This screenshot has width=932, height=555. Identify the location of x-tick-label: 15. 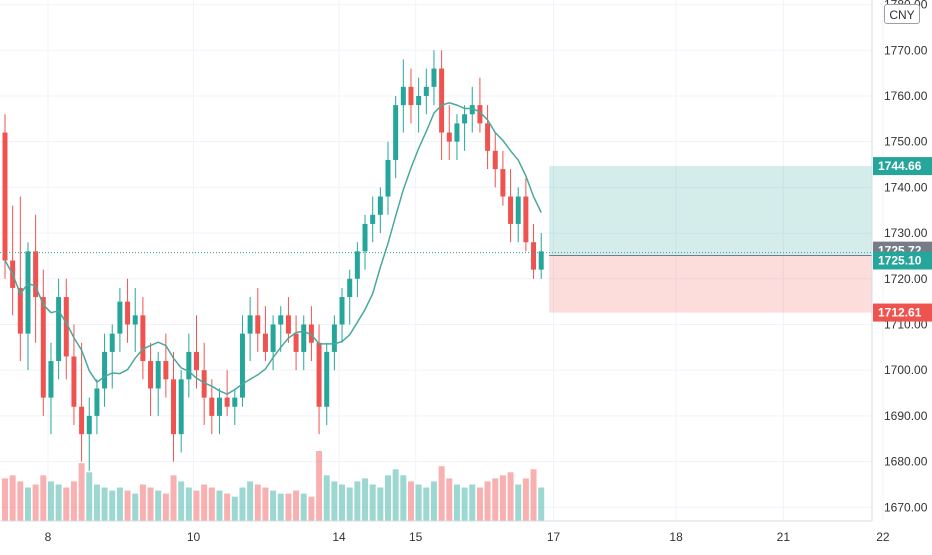
(416, 537).